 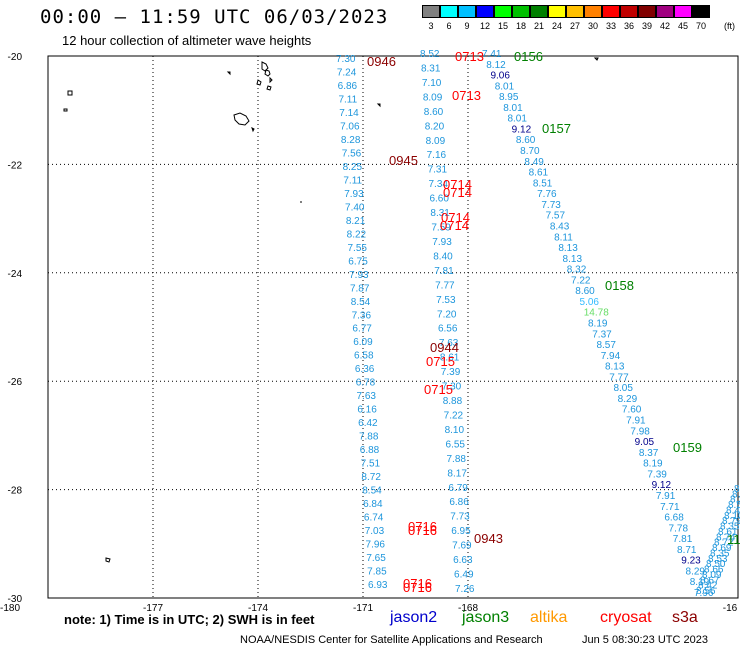 I want to click on pass-time-label: 0714, so click(x=454, y=225).